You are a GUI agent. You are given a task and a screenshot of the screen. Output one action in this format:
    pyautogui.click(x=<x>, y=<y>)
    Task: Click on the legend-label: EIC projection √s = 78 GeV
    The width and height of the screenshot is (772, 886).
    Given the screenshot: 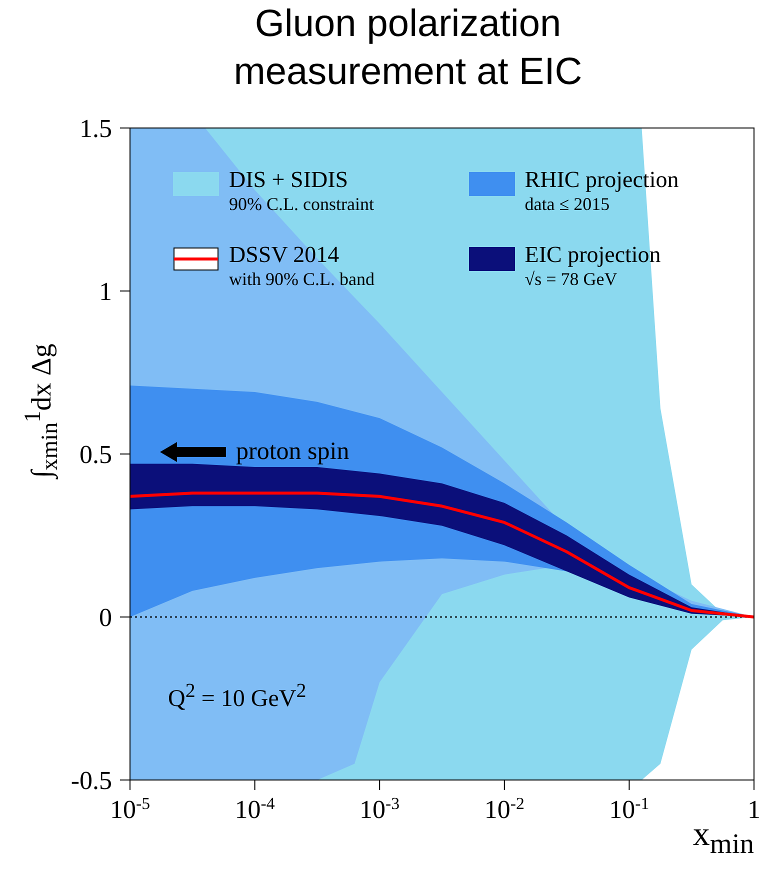 What is the action you would take?
    pyautogui.click(x=592, y=266)
    